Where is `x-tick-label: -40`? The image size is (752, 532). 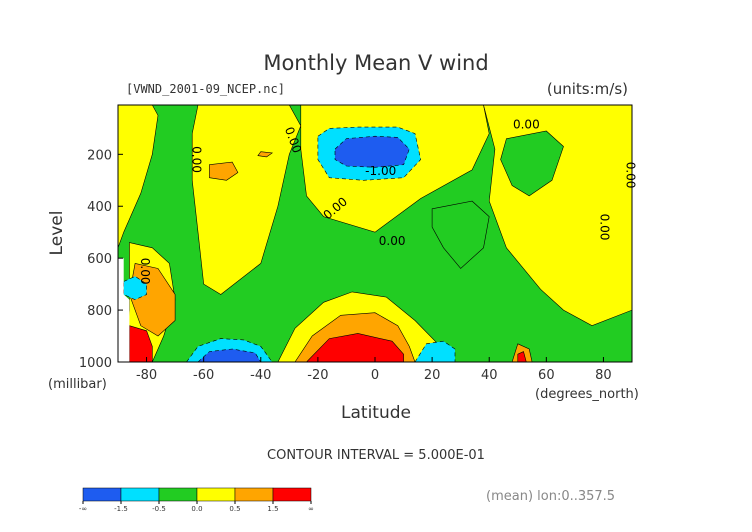 x-tick-label: -40 is located at coordinates (260, 375).